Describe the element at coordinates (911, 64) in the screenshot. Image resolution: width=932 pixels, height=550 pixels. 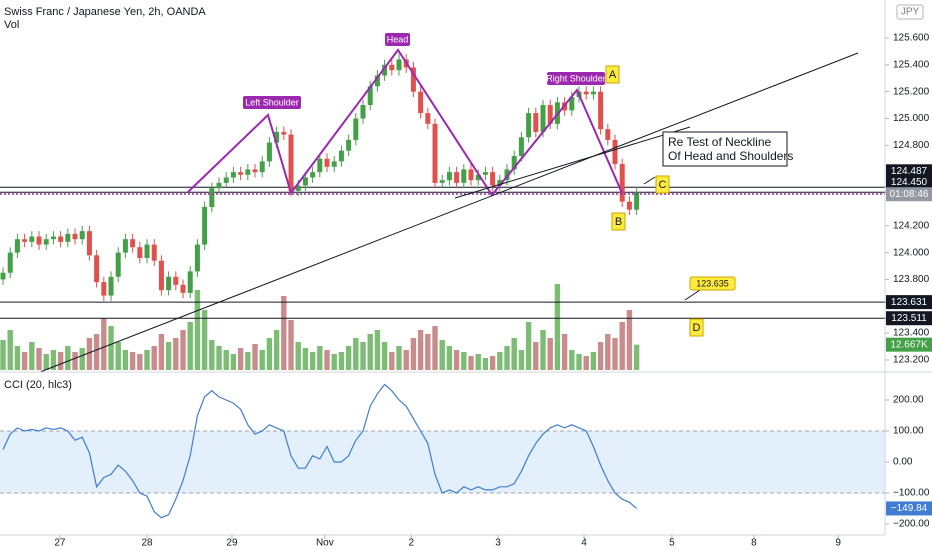
I see `y-tick-label: 125.400` at that location.